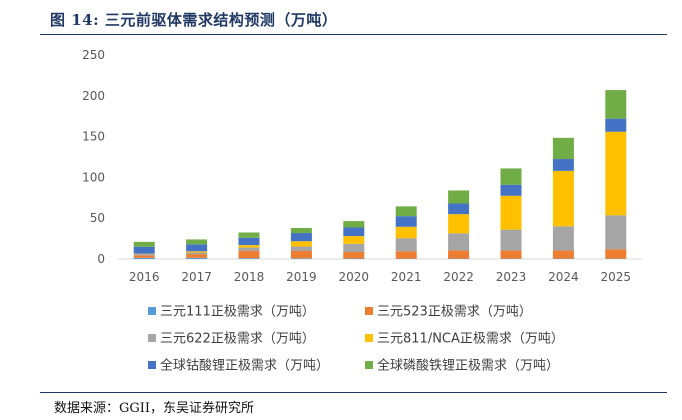  I want to click on legend-label: 三元523正极需求（万吨）, so click(454, 312).